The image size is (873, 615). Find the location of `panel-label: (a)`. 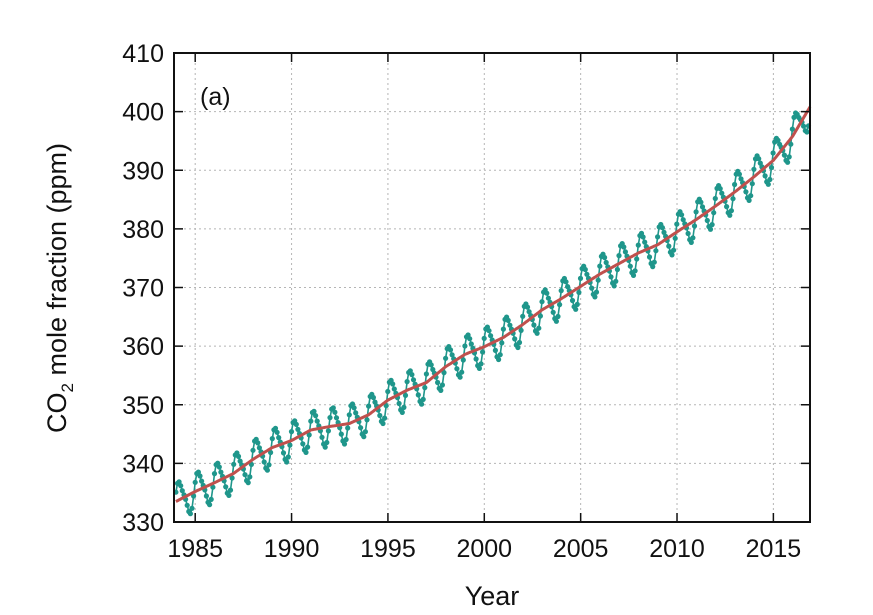

panel-label: (a) is located at coordinates (215, 97).